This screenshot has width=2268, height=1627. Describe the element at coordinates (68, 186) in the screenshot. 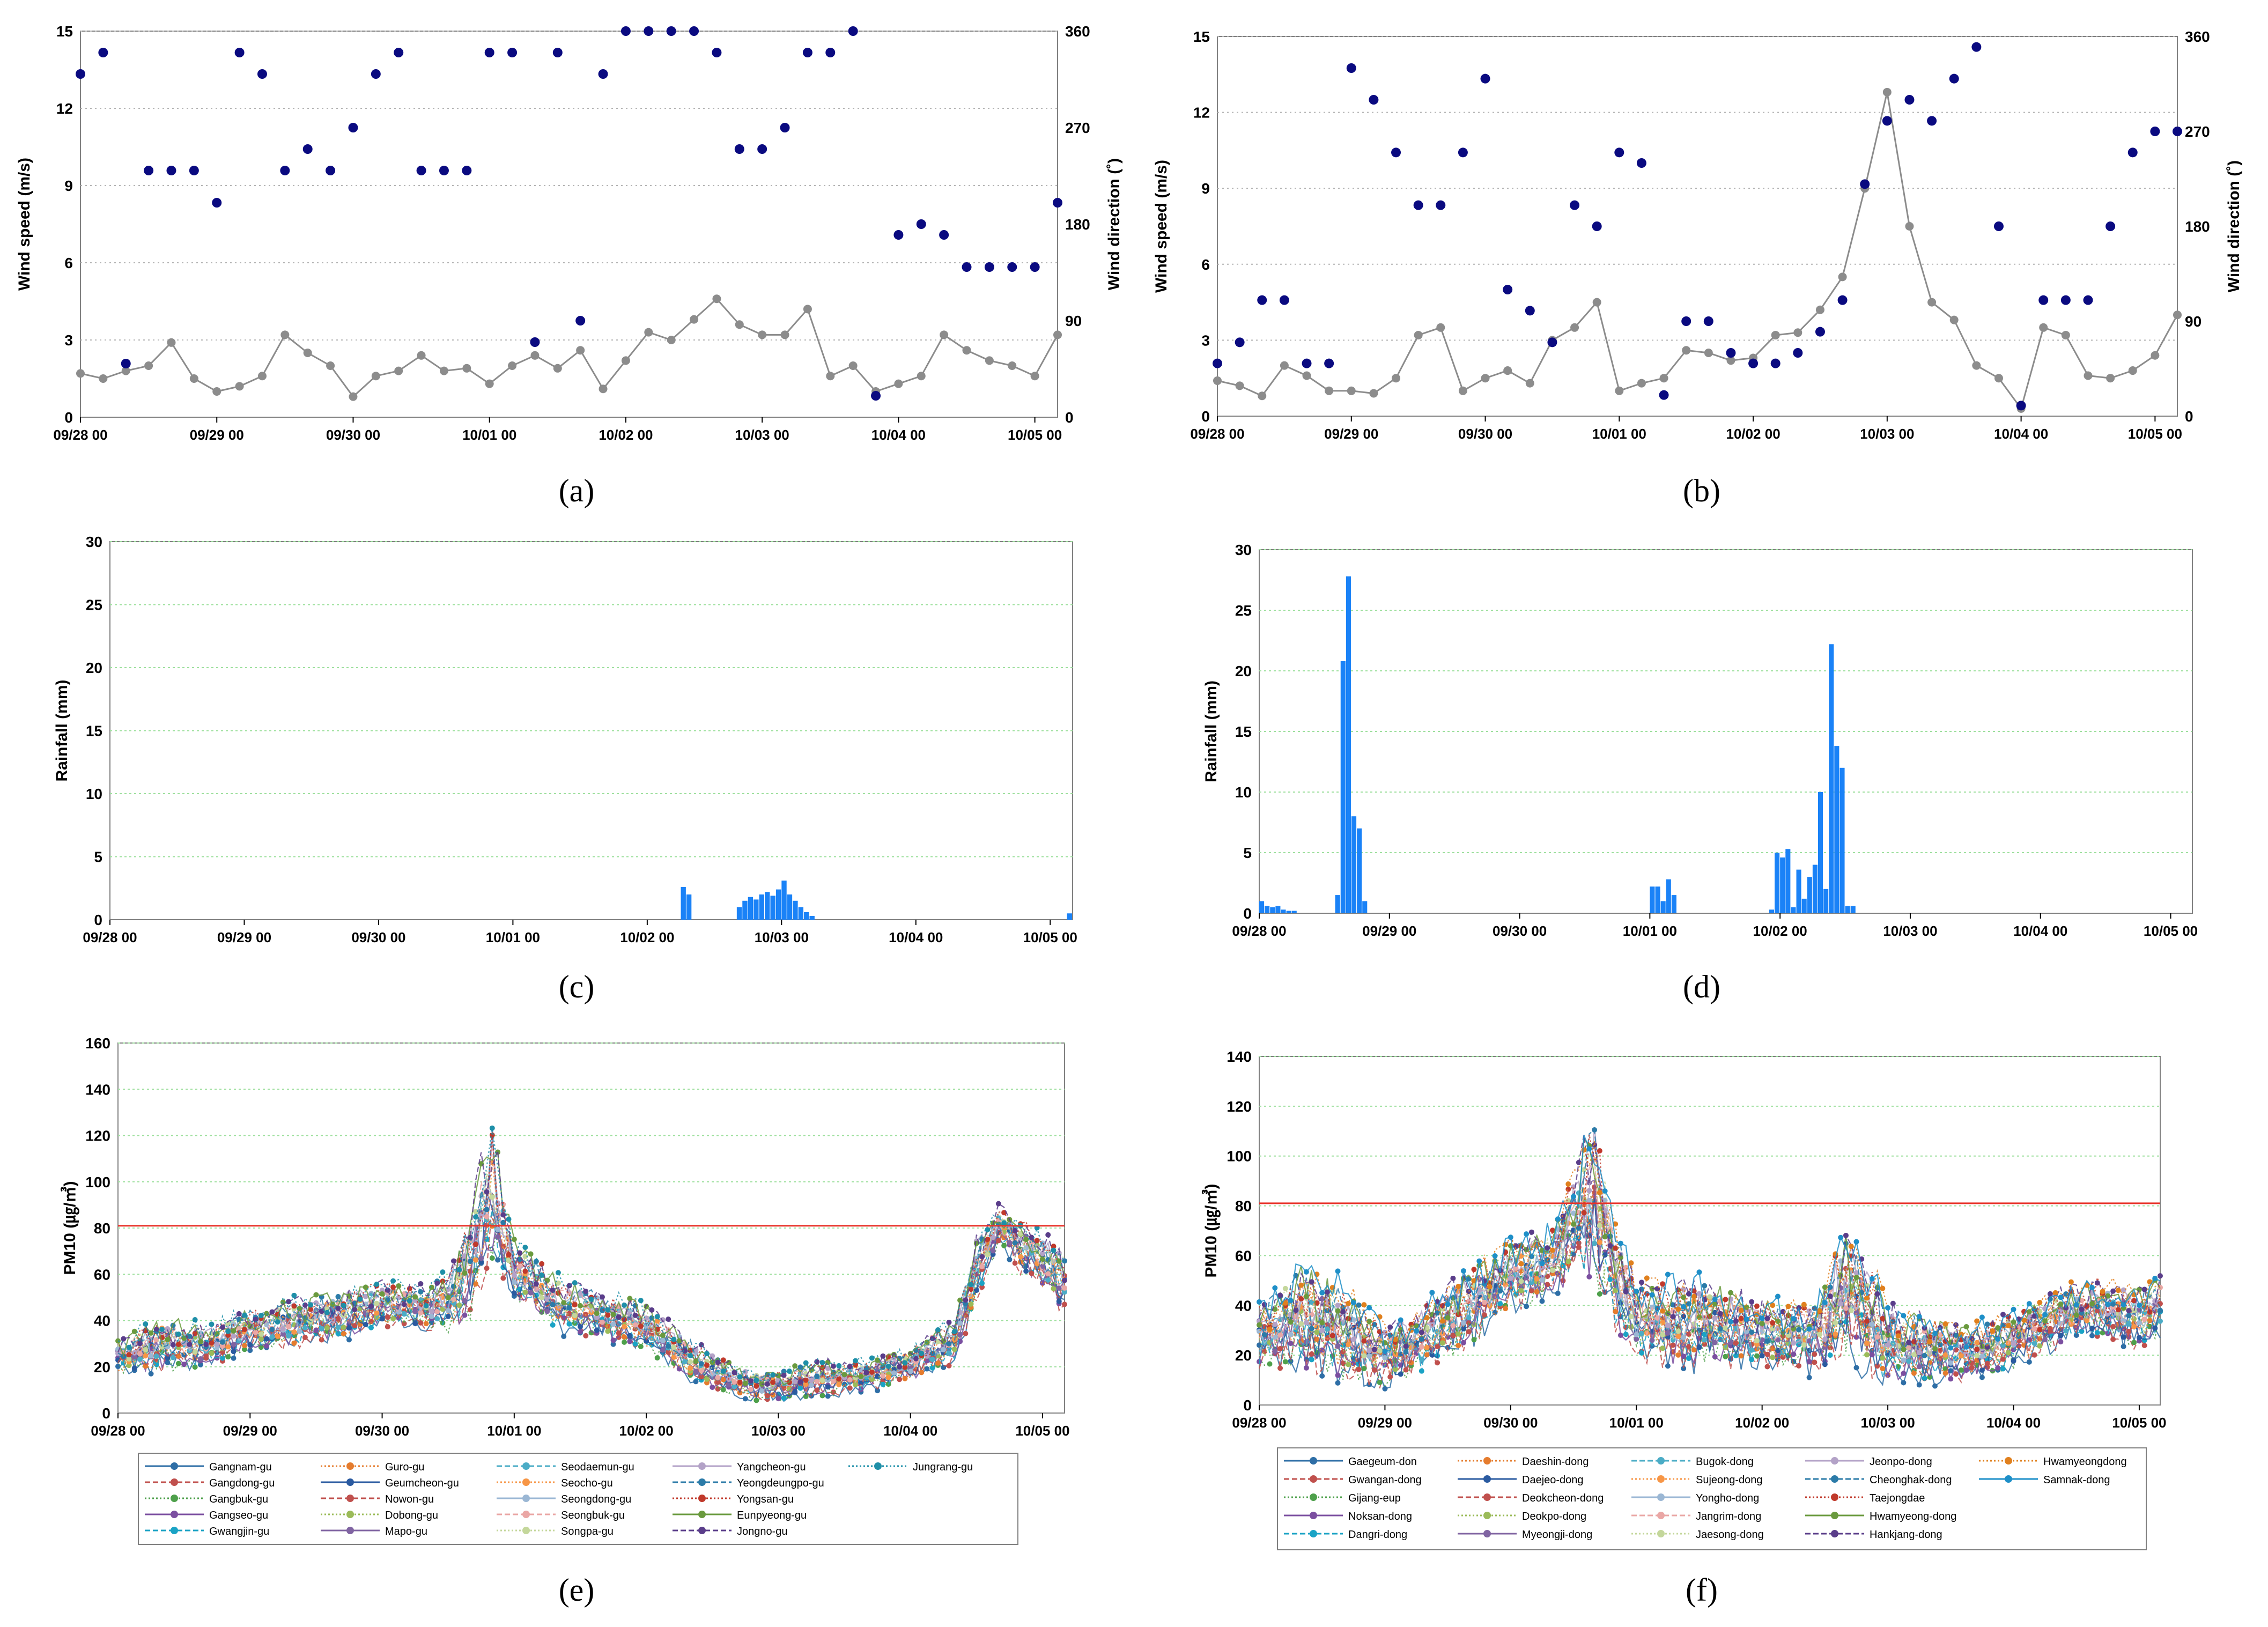

I see `y-tick-label: 9` at that location.